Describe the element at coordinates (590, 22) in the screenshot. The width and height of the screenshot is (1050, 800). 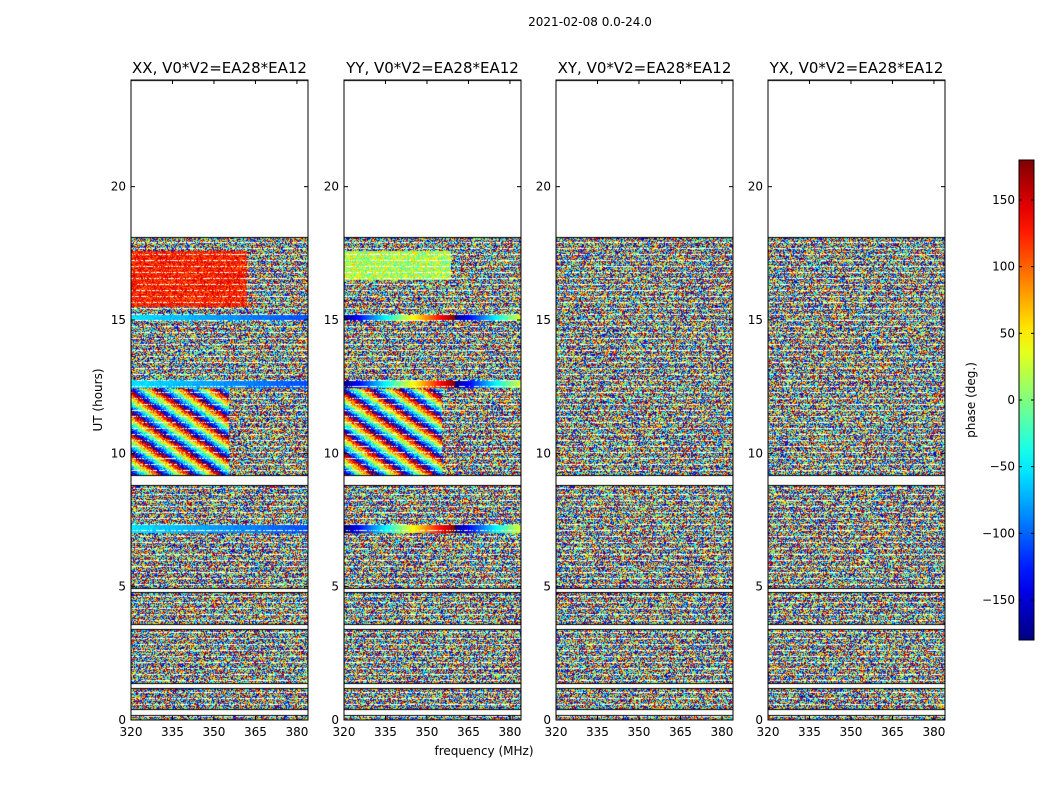
I see `figure-suptitle: 2021-02-08 0.0-24.0` at that location.